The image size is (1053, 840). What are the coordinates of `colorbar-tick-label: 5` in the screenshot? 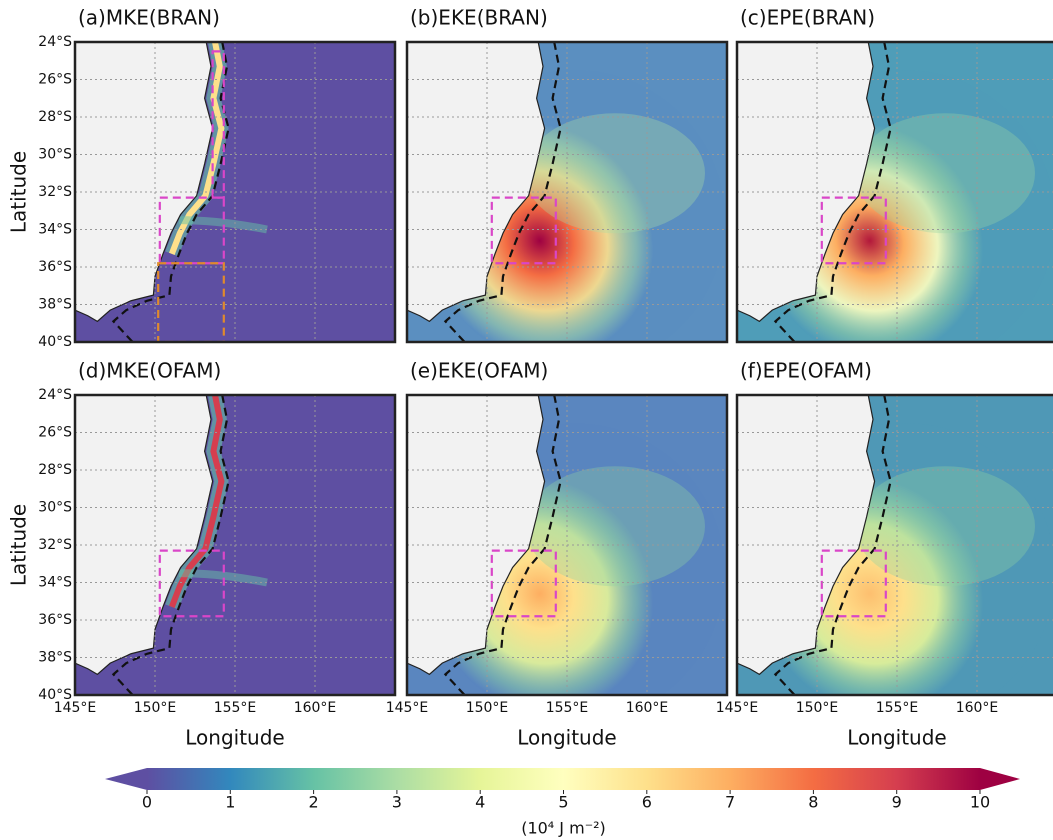 It's located at (563, 802).